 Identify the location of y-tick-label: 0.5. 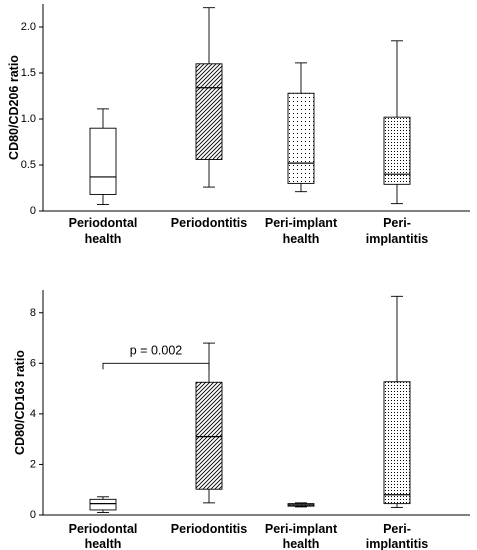
(28, 165).